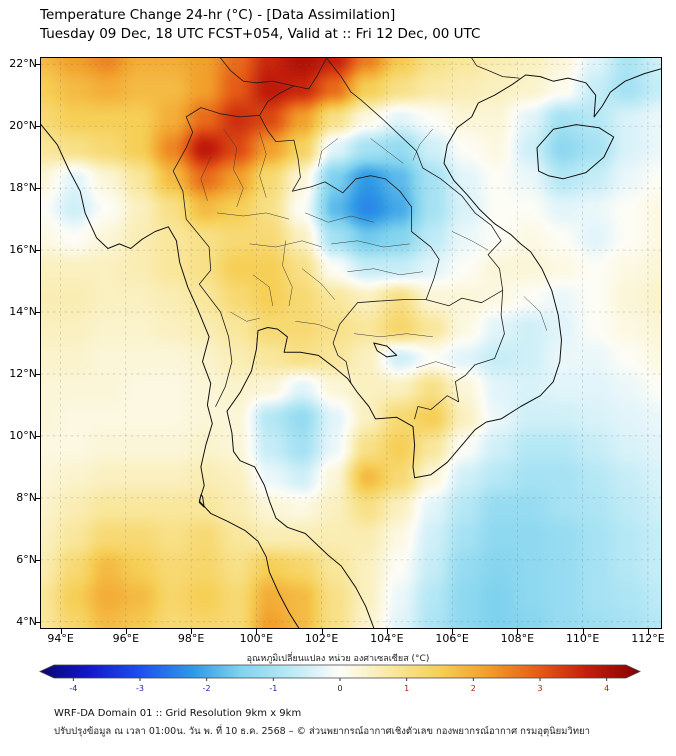 The width and height of the screenshot is (676, 756). Describe the element at coordinates (339, 688) in the screenshot. I see `colorbar-tick-label: 0` at that location.